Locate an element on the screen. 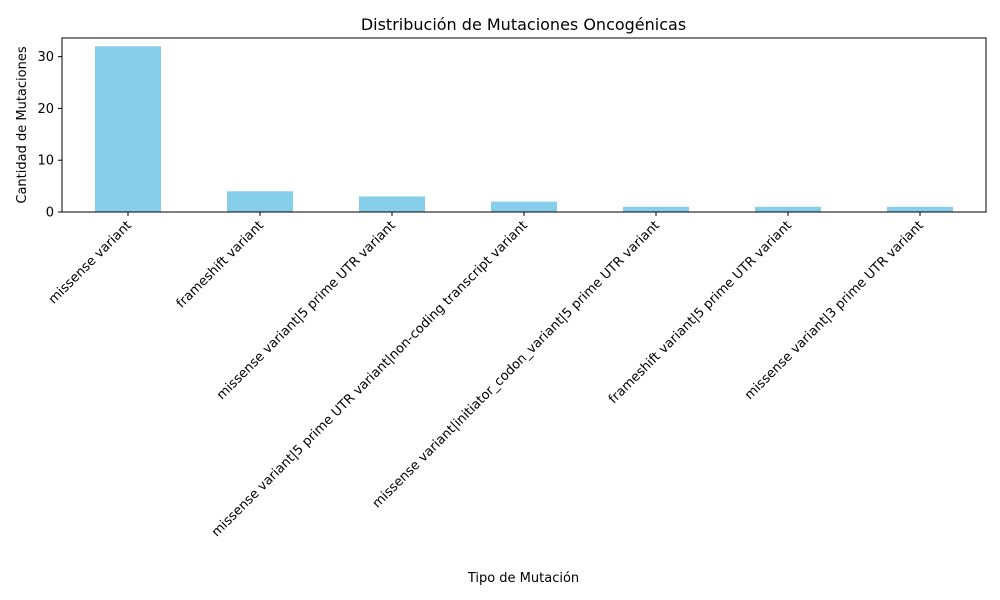  y-tick-label: 30 is located at coordinates (45, 57).